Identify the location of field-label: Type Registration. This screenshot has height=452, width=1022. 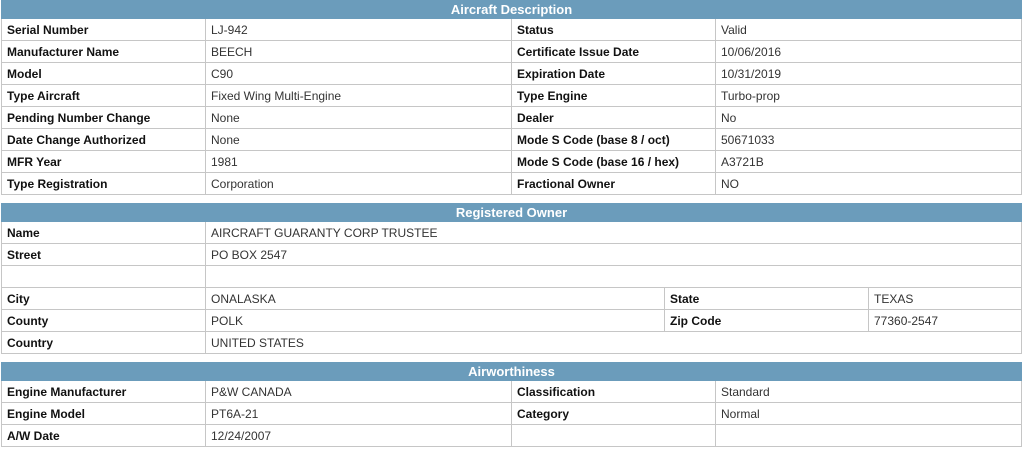
(103, 183).